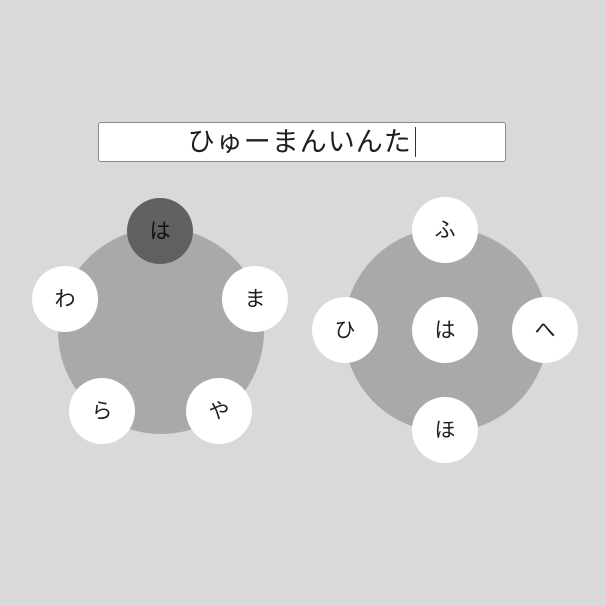 The width and height of the screenshot is (606, 606). I want to click on key-he: へ, so click(545, 330).